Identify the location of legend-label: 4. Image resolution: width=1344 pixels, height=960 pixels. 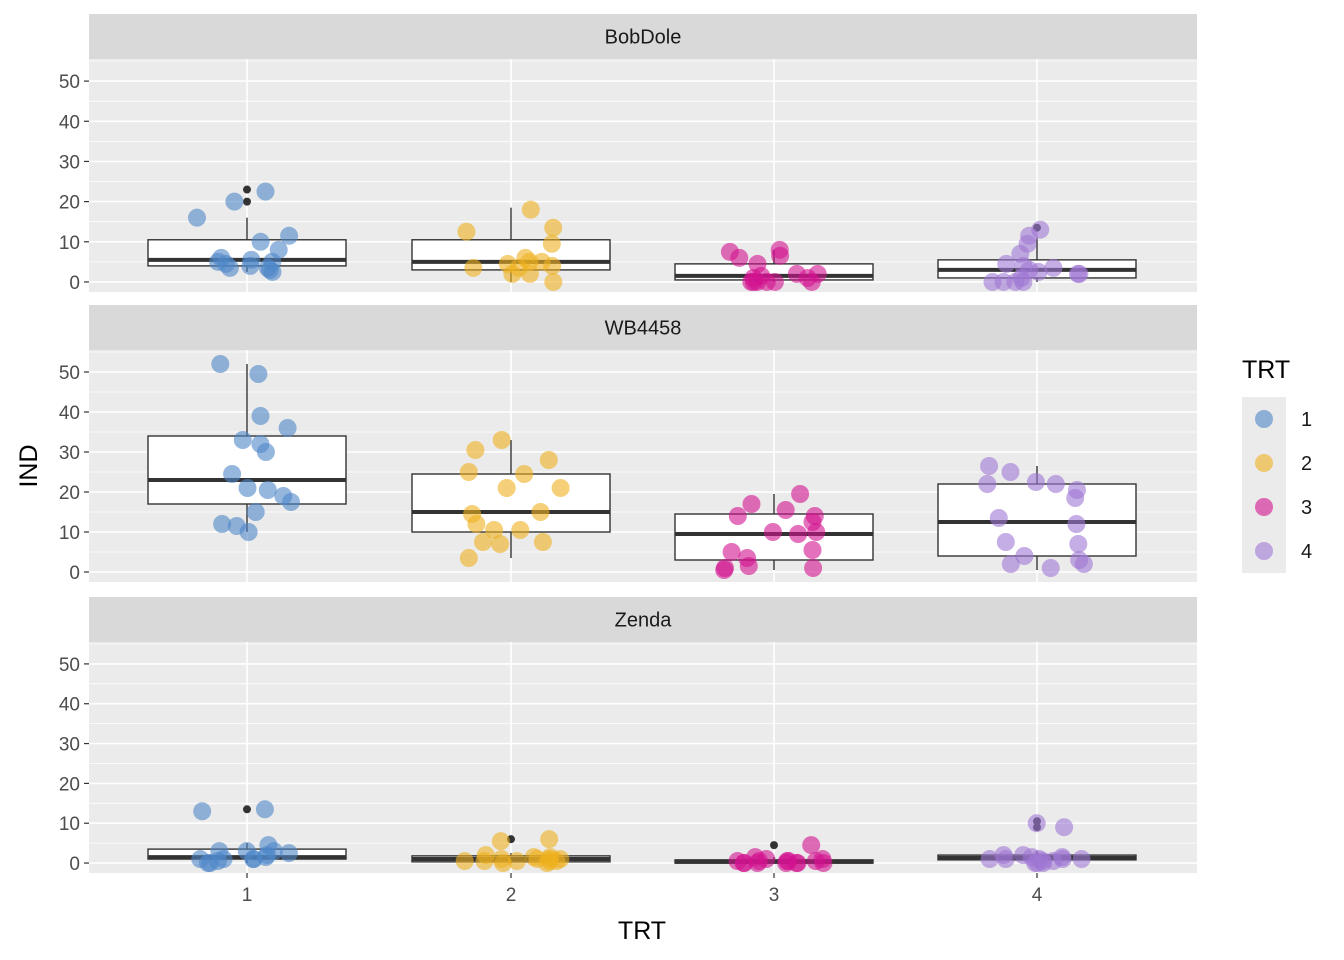
(1306, 552).